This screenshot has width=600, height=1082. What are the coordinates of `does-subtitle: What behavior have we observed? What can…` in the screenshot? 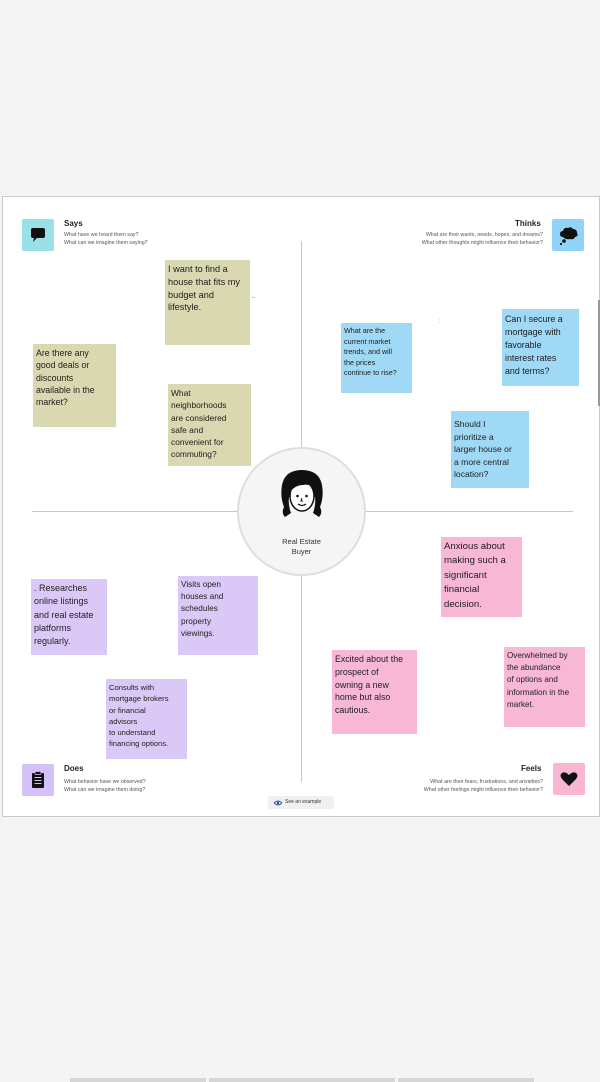 It's located at (105, 786).